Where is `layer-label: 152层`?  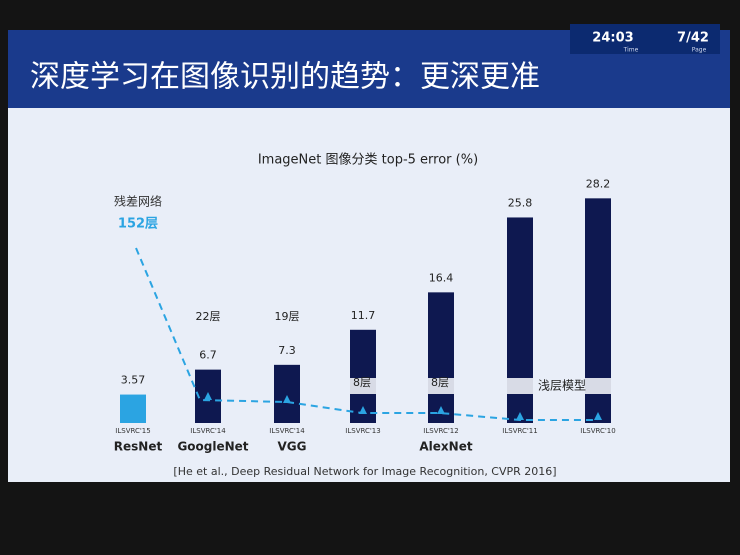 layer-label: 152层 is located at coordinates (138, 224).